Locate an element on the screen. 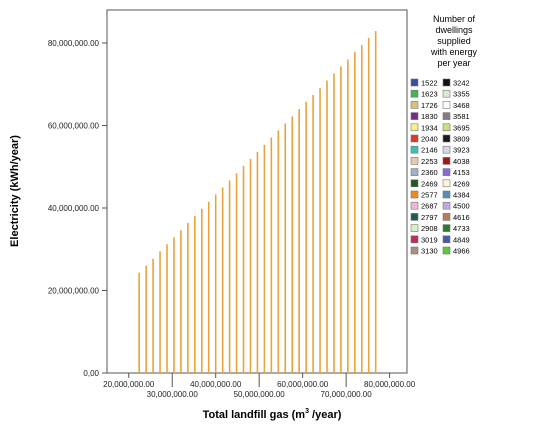 The height and width of the screenshot is (440, 550). legend-label: 3923 is located at coordinates (461, 150).